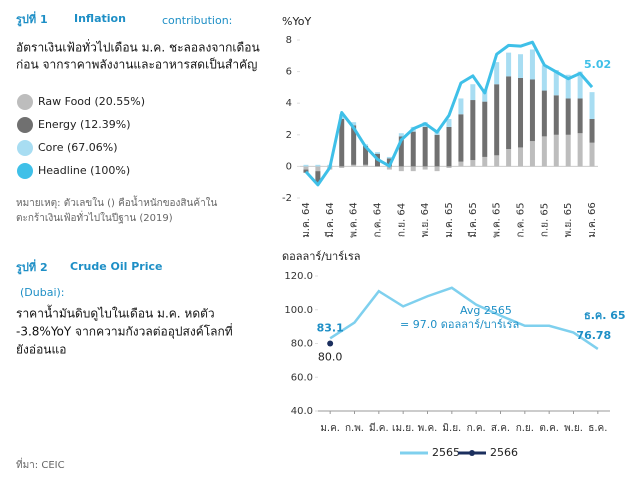 The height and width of the screenshot is (481, 625). I want to click on legend-label: 2566, so click(504, 452).